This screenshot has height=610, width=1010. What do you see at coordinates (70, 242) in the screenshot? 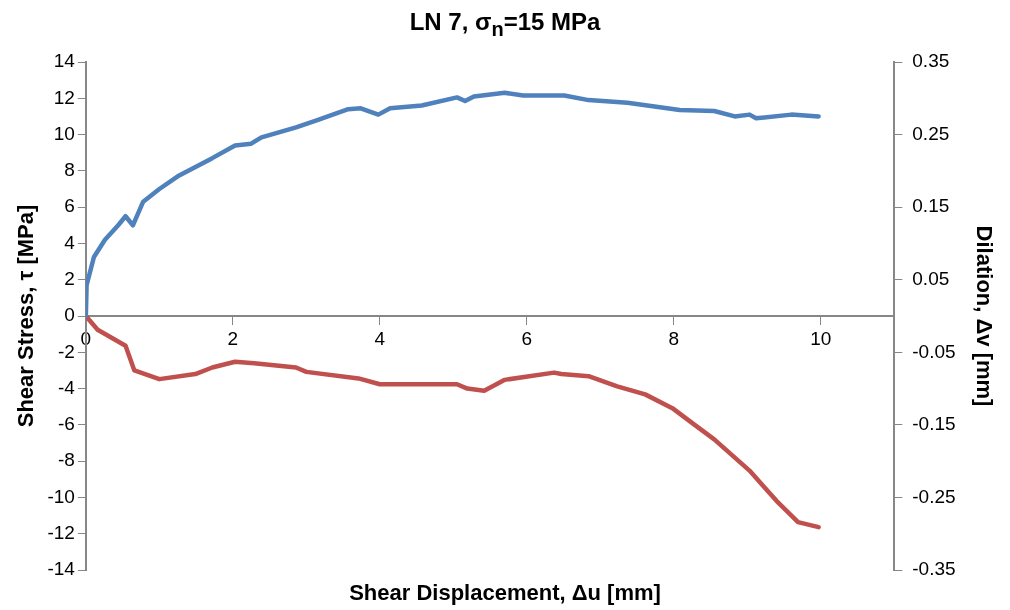
I see `y-tick-label: 4` at bounding box center [70, 242].